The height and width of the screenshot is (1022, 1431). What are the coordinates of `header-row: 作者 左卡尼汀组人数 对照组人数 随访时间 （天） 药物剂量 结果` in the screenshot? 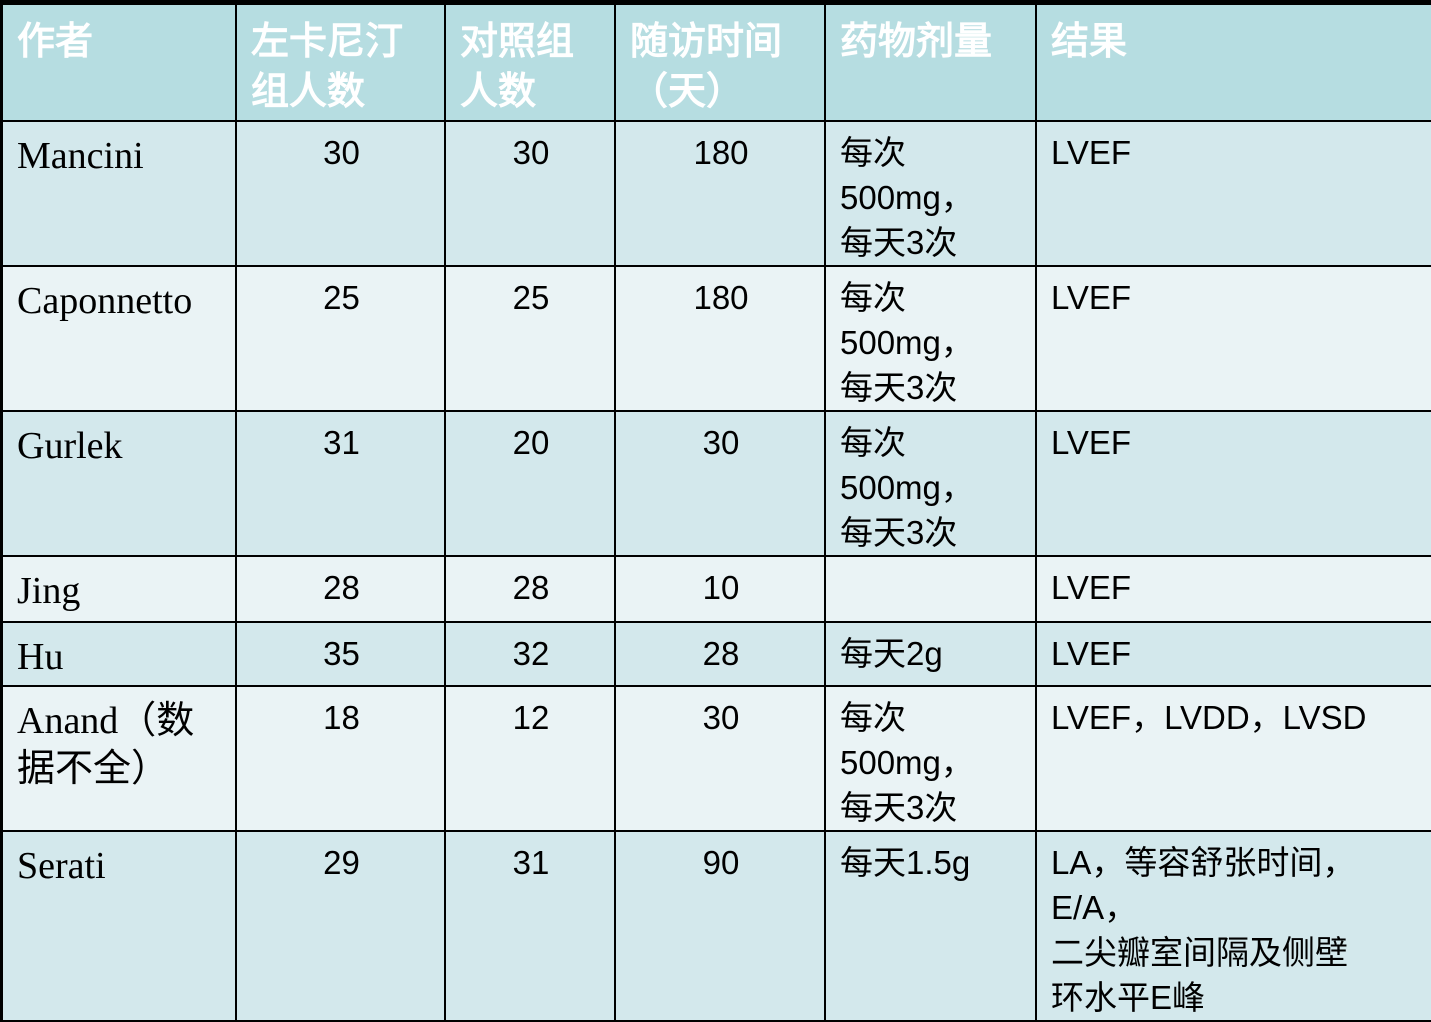 It's located at (717, 62).